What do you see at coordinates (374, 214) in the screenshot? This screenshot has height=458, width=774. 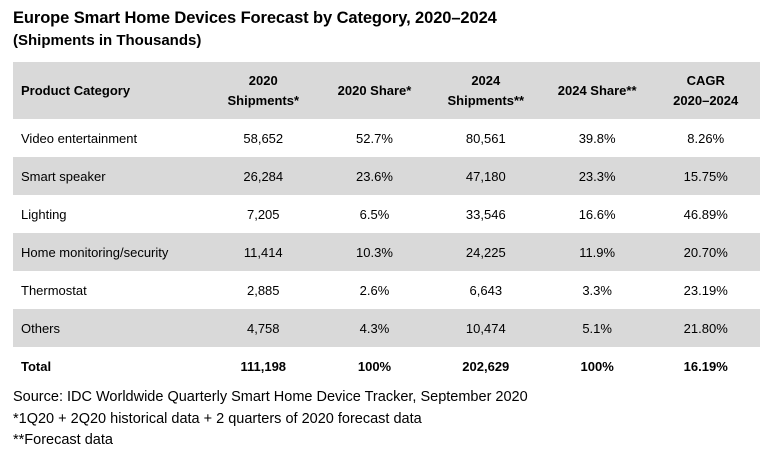 I see `cell-share-2020: 6.5%` at bounding box center [374, 214].